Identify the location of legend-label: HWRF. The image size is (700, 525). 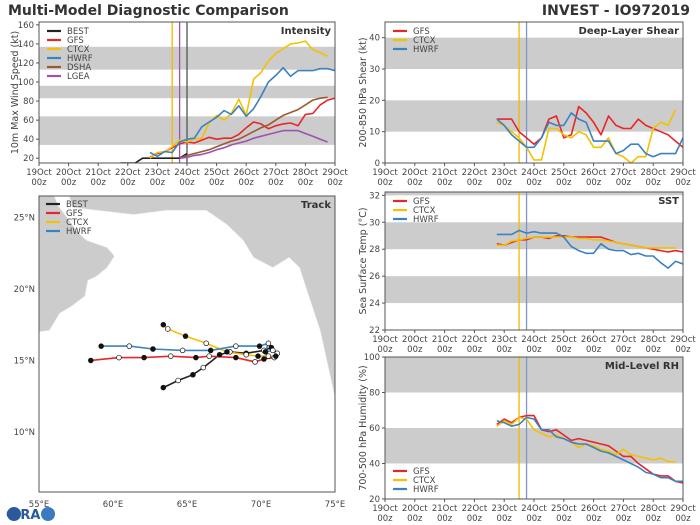
(426, 220).